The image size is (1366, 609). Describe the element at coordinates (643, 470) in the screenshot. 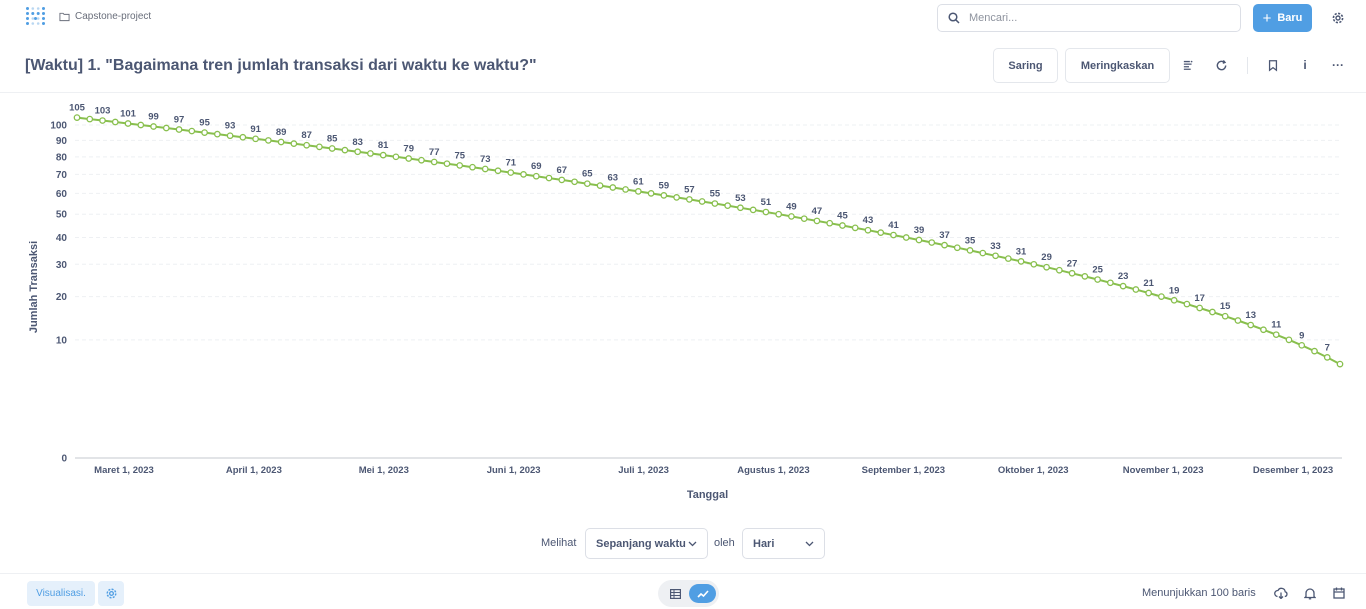

I see `x-tick-label: Juli 1, 2023` at that location.